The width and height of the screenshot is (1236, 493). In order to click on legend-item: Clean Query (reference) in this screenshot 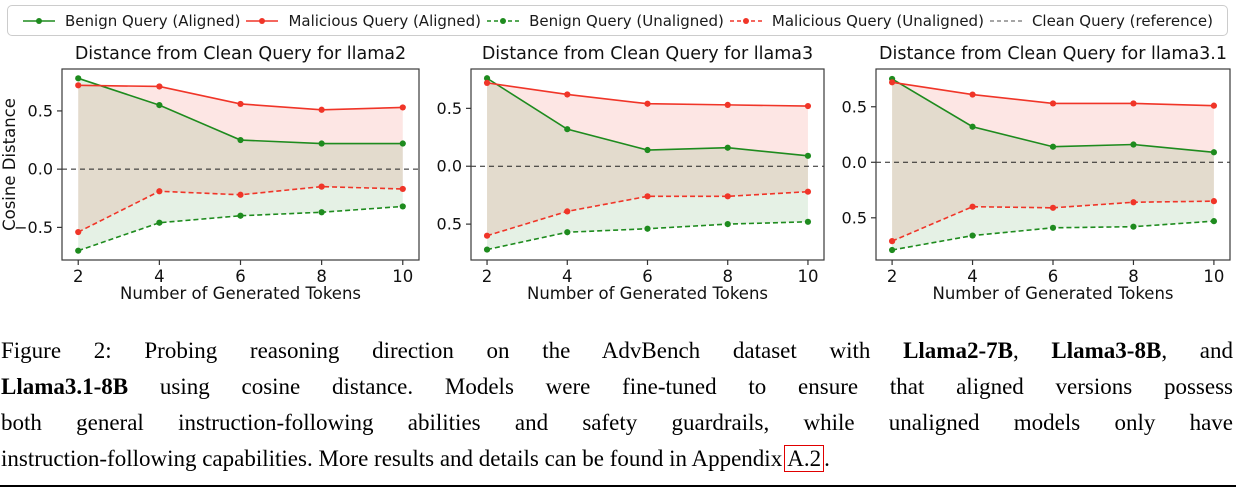, I will do `click(1101, 21)`.